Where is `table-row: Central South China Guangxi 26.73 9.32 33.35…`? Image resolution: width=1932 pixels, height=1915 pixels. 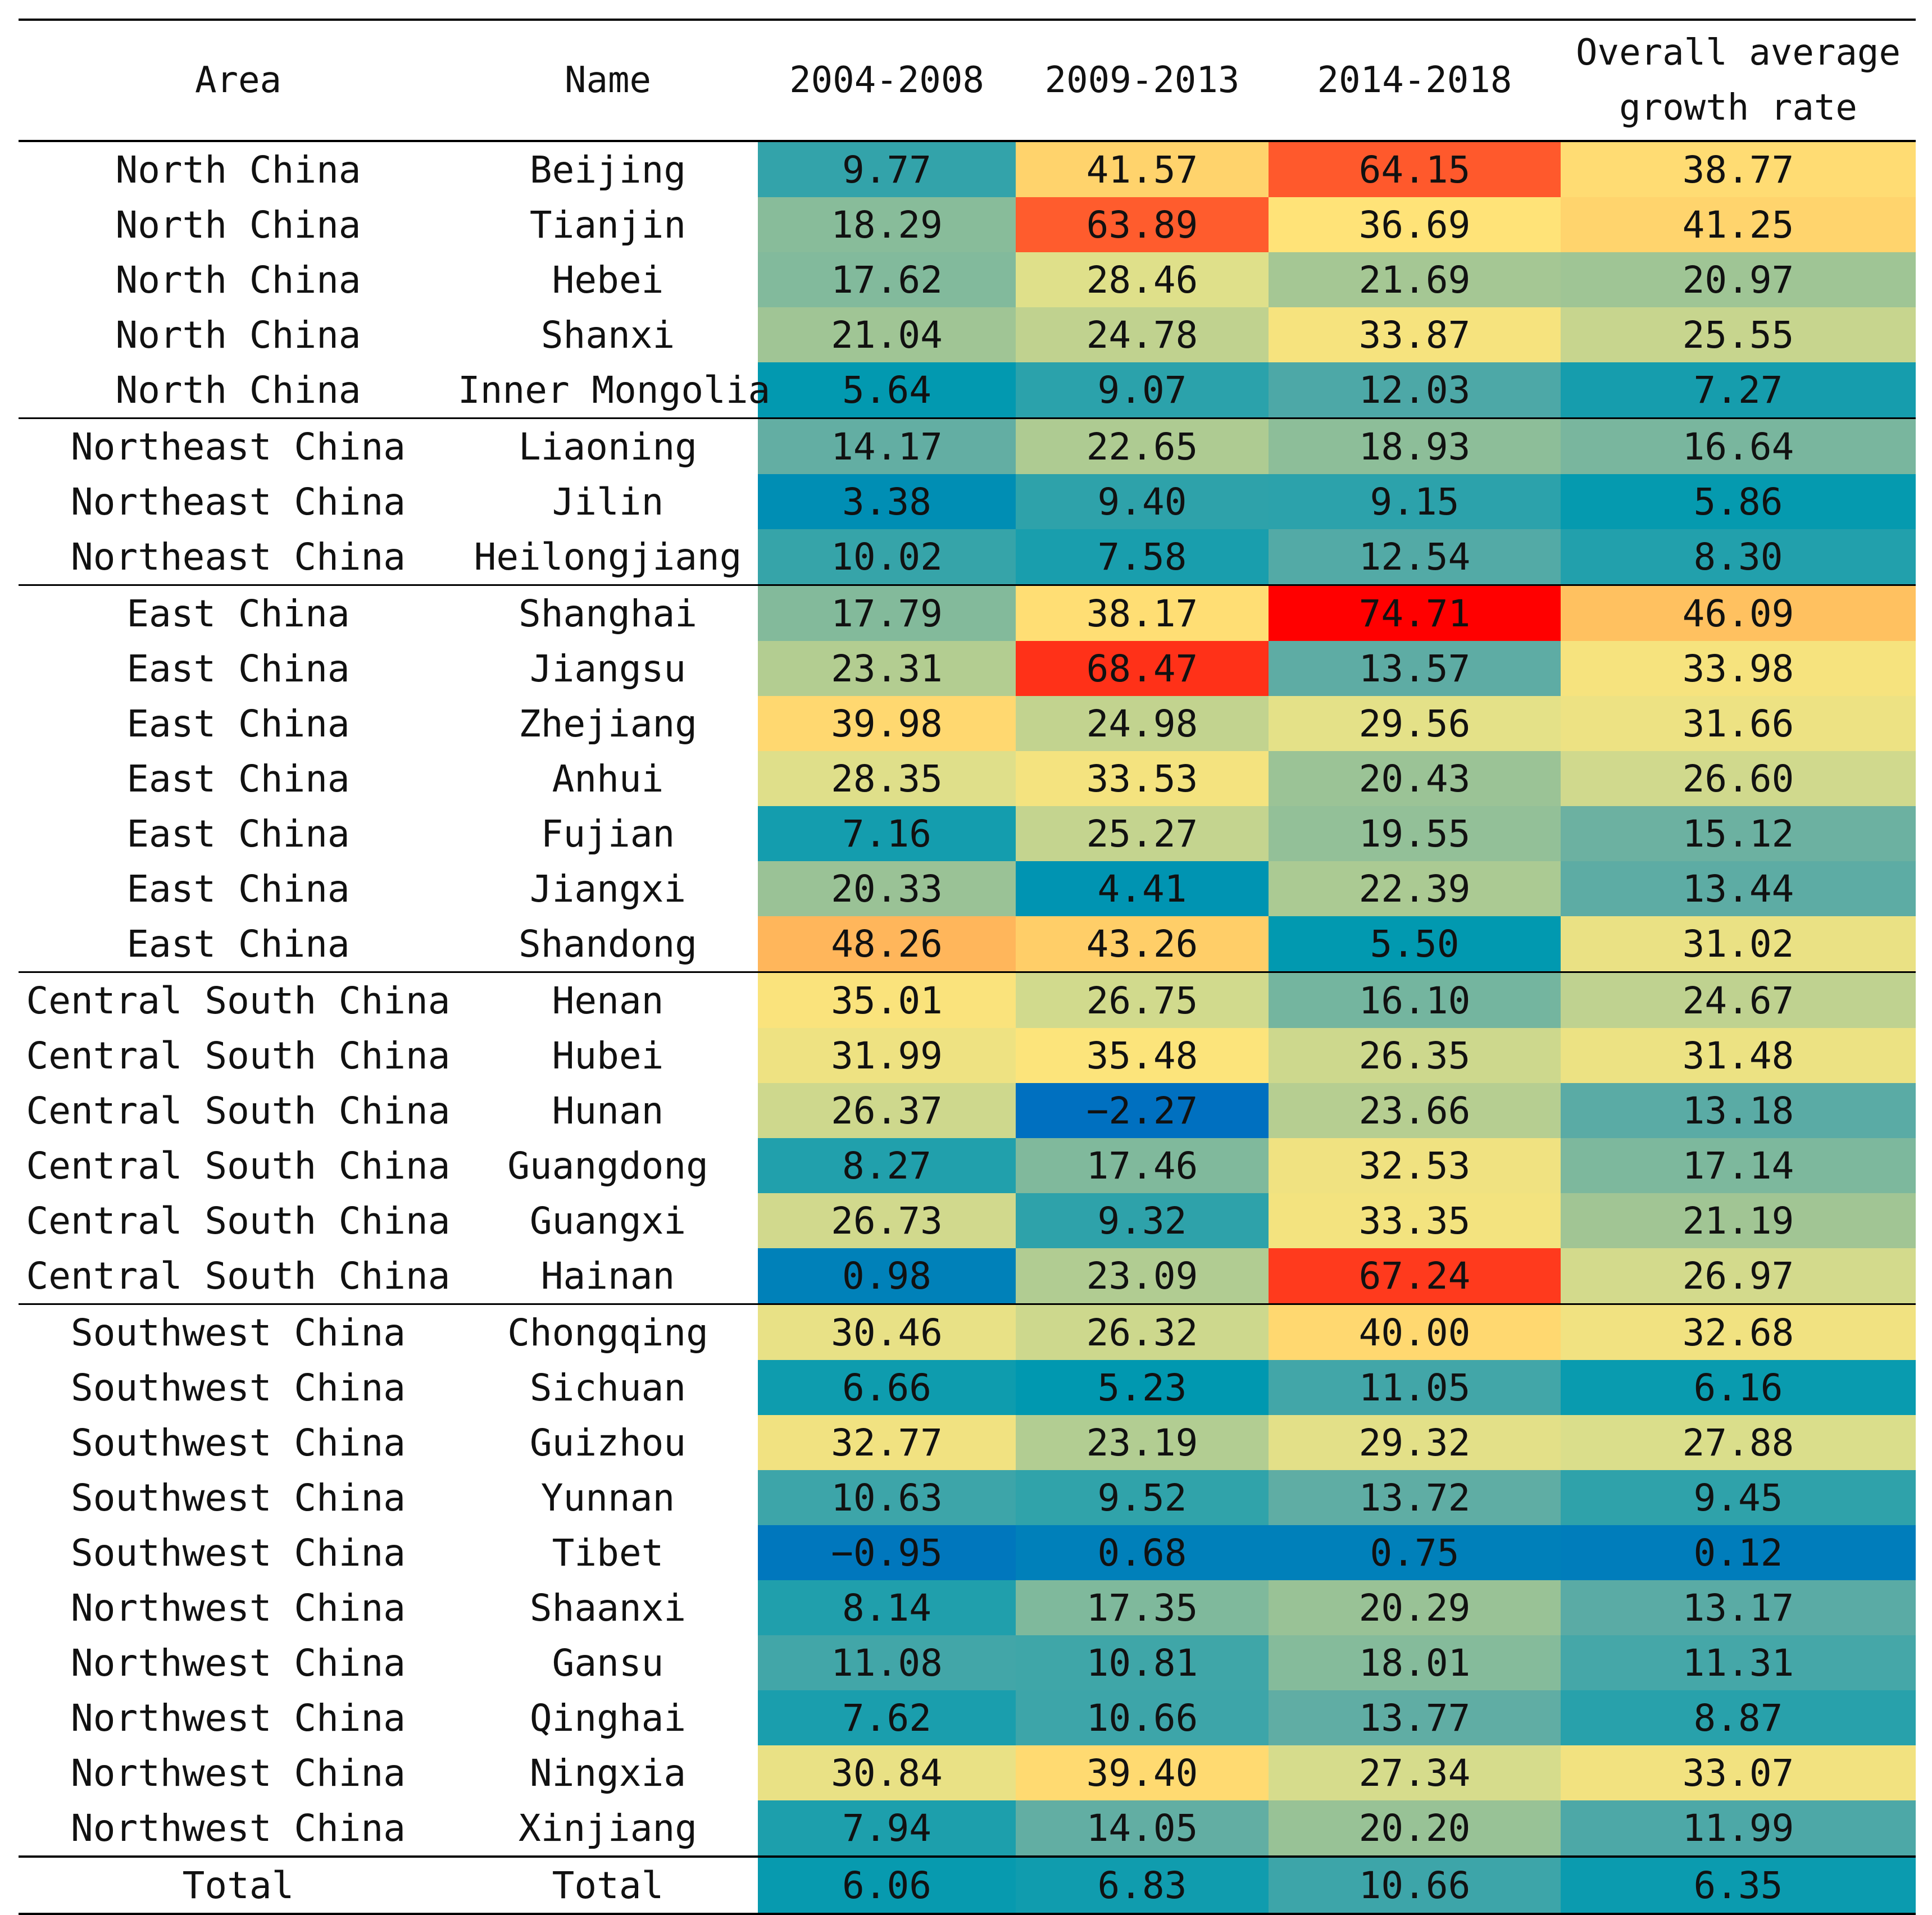
table-row: Central South China Guangxi 26.73 9.32 33.35… is located at coordinates (967, 1220).